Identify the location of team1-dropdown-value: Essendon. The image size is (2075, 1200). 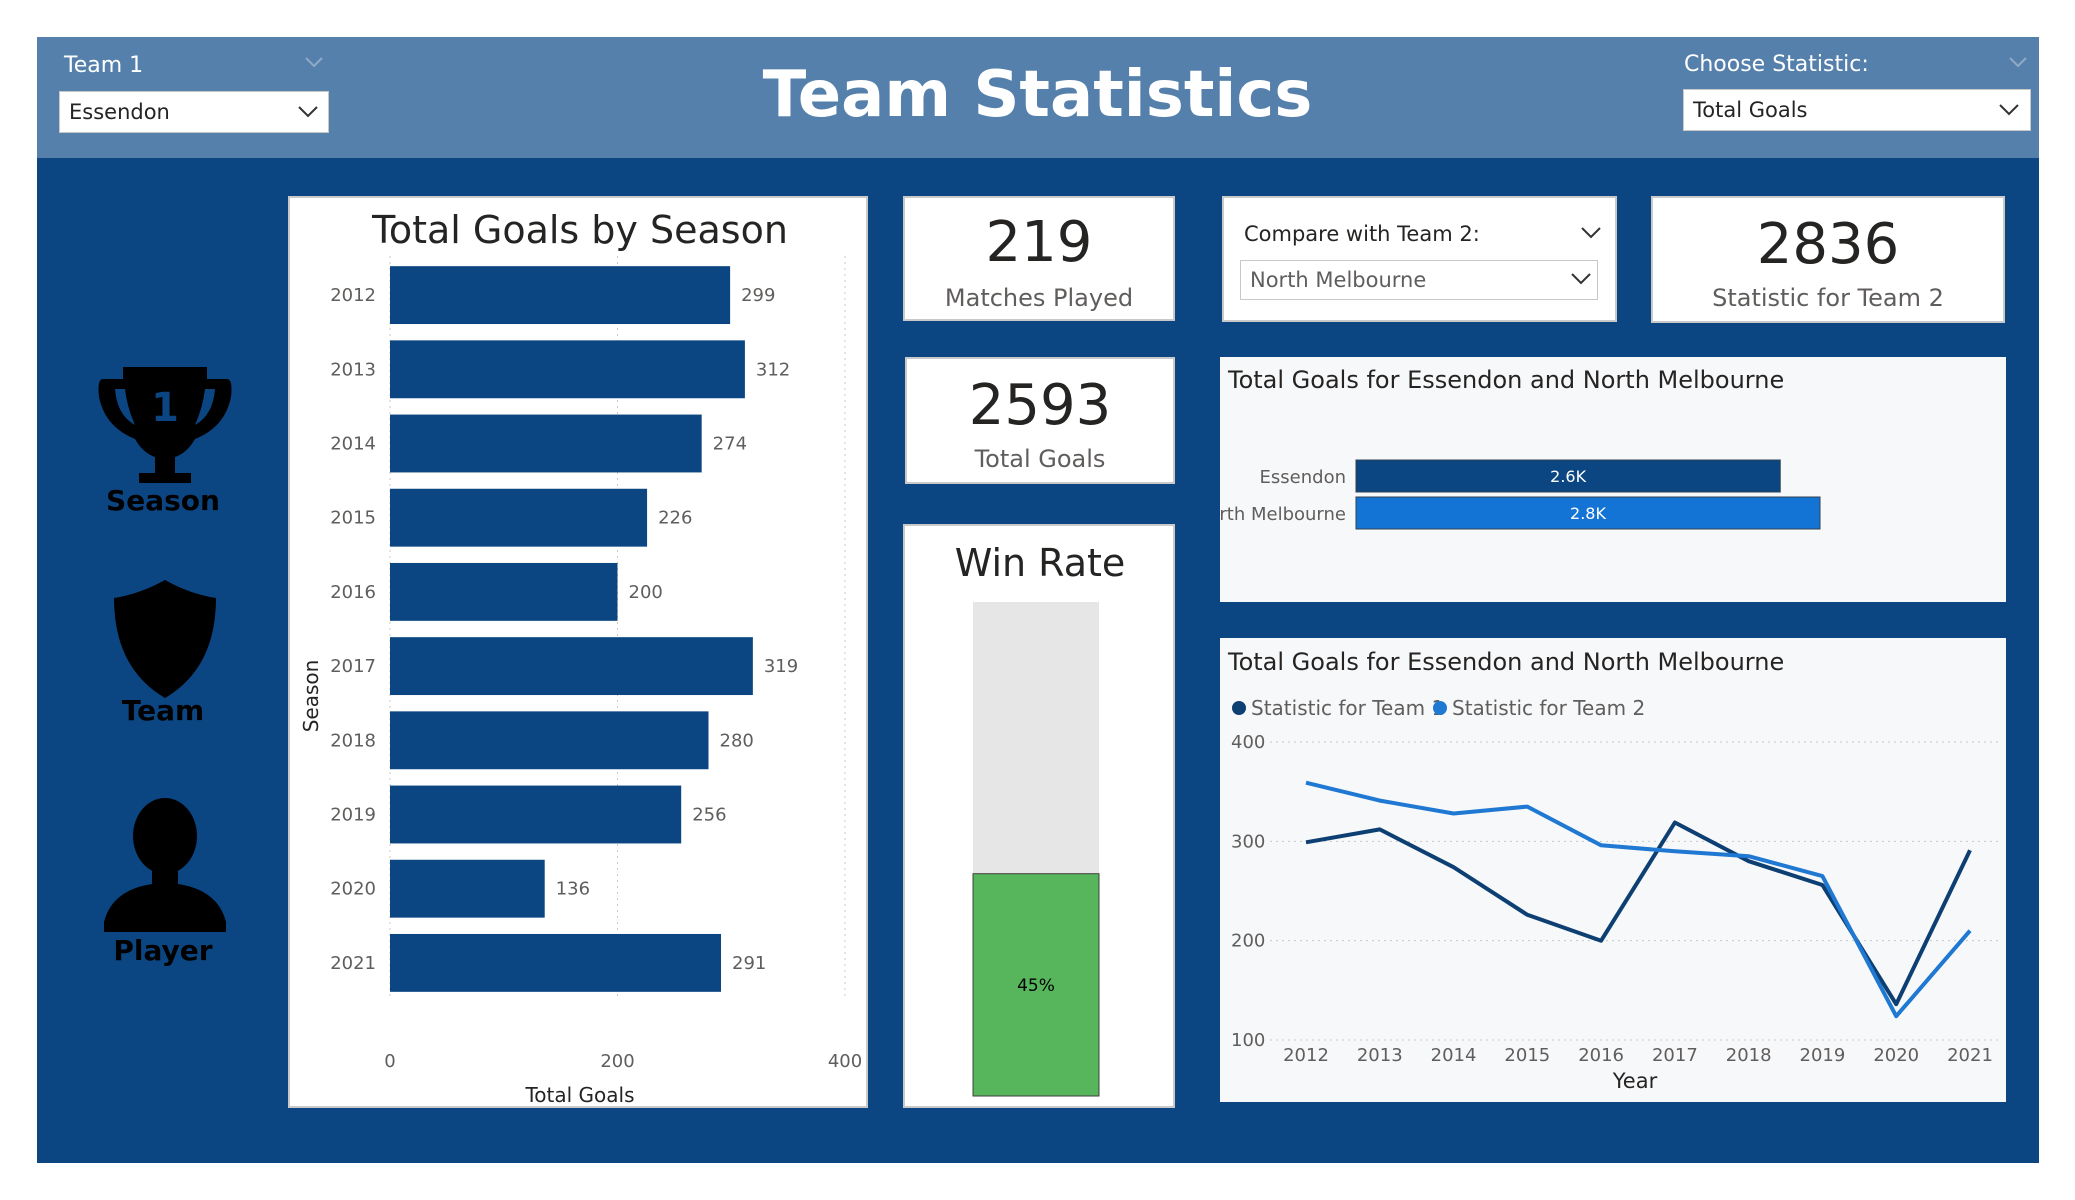
(119, 112).